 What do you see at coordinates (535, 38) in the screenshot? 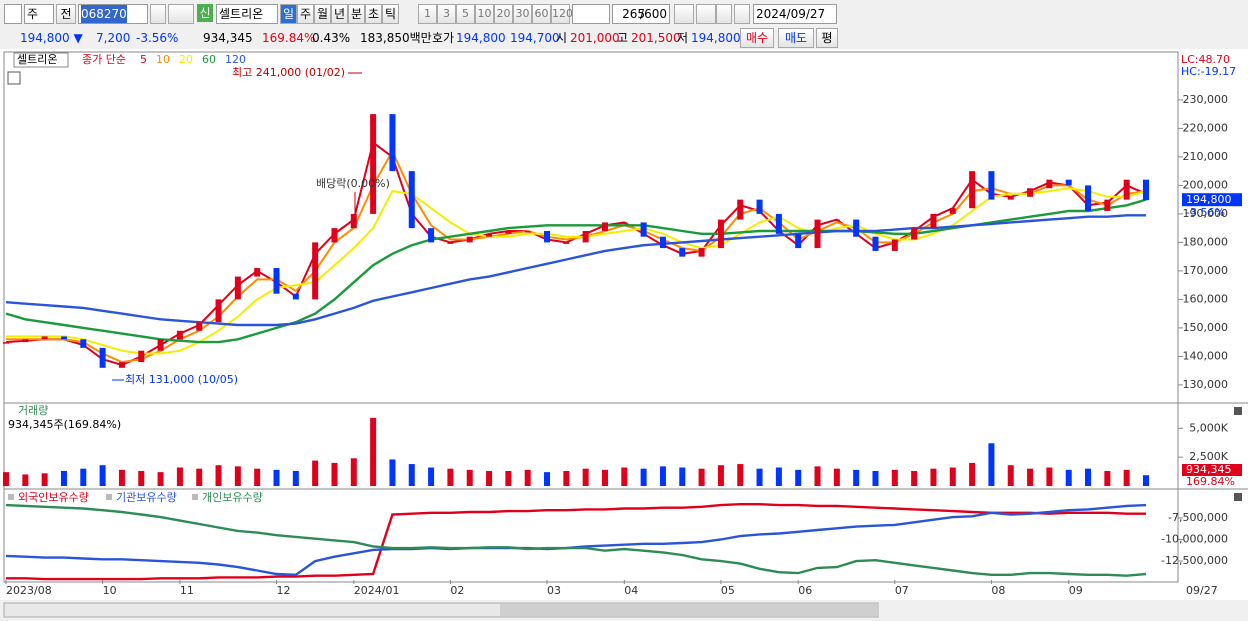
I see `bid: 194,700` at bounding box center [535, 38].